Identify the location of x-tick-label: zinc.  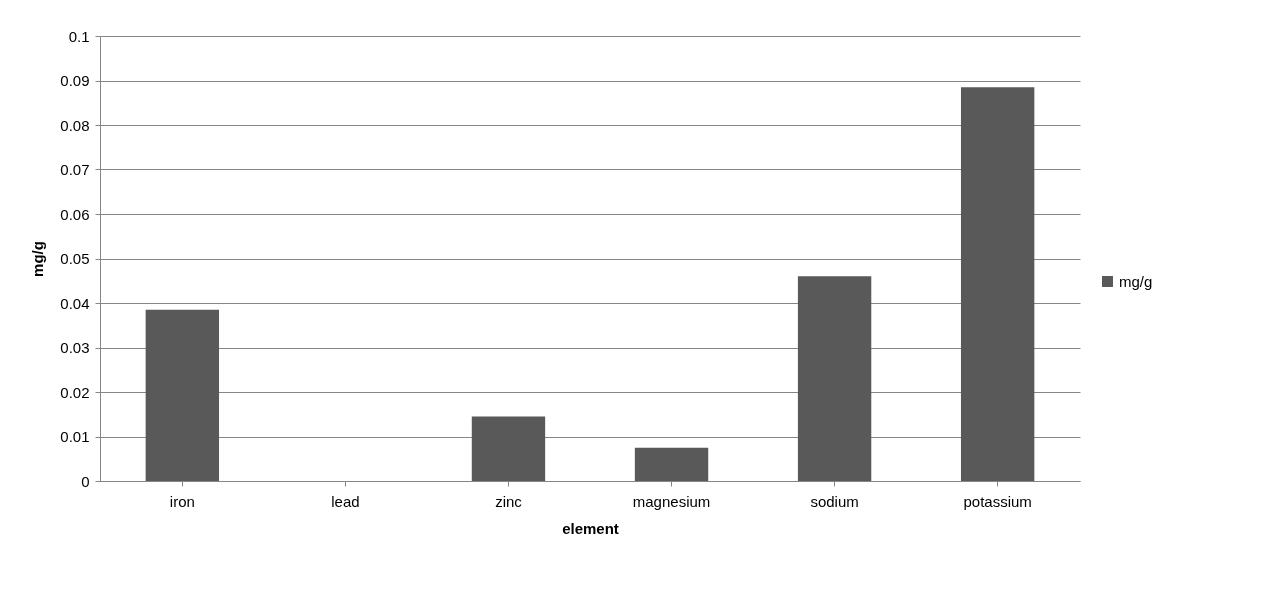
(509, 501).